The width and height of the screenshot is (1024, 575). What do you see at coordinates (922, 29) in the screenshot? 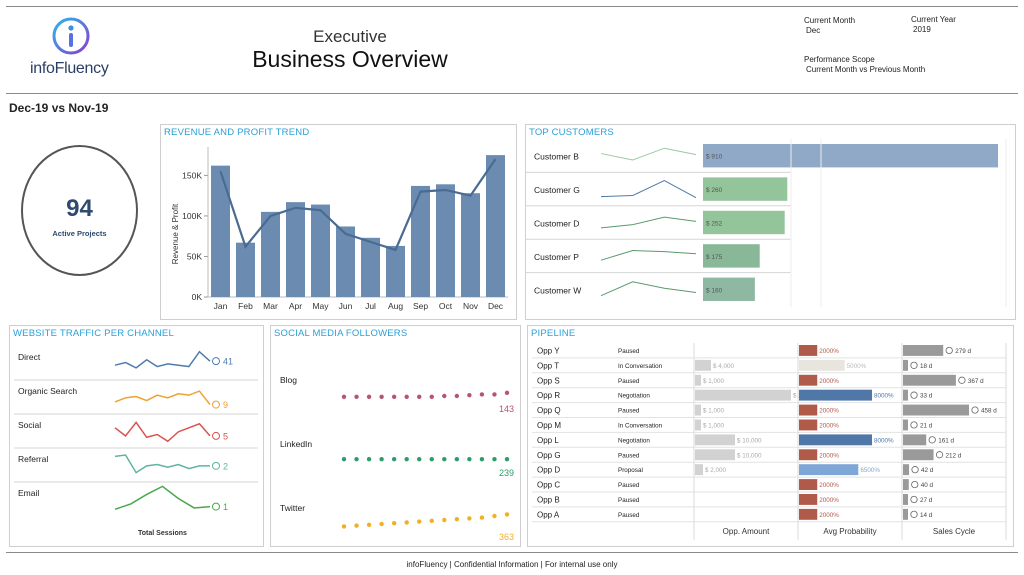
I see `current-year-select: 2019` at bounding box center [922, 29].